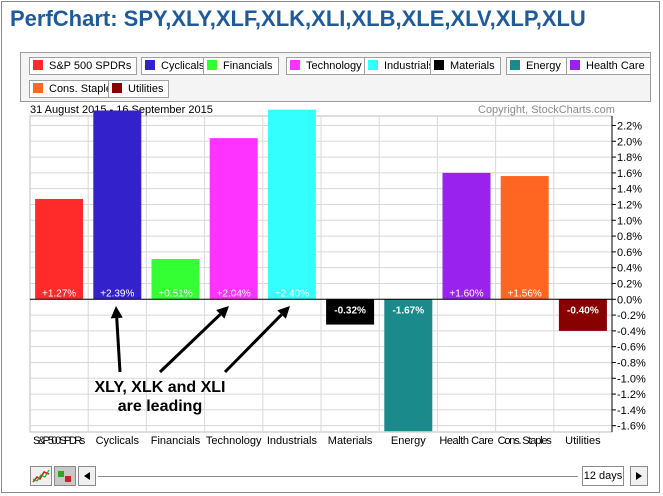 This screenshot has height=496, width=663. What do you see at coordinates (175, 279) in the screenshot?
I see `bar-financials` at bounding box center [175, 279].